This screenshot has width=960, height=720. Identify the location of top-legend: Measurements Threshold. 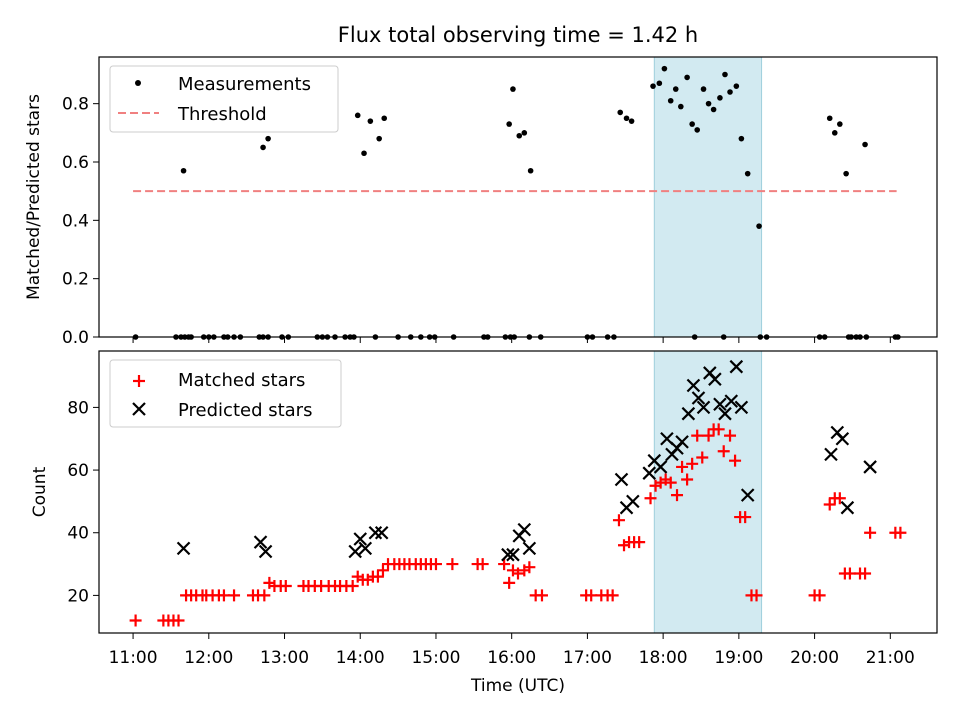
(224, 99).